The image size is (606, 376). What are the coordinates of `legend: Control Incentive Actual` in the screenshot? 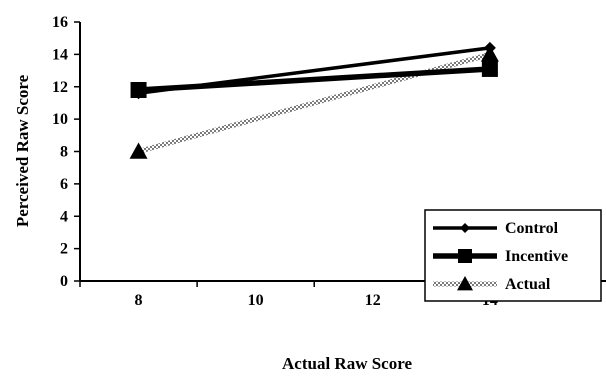 It's located at (513, 255).